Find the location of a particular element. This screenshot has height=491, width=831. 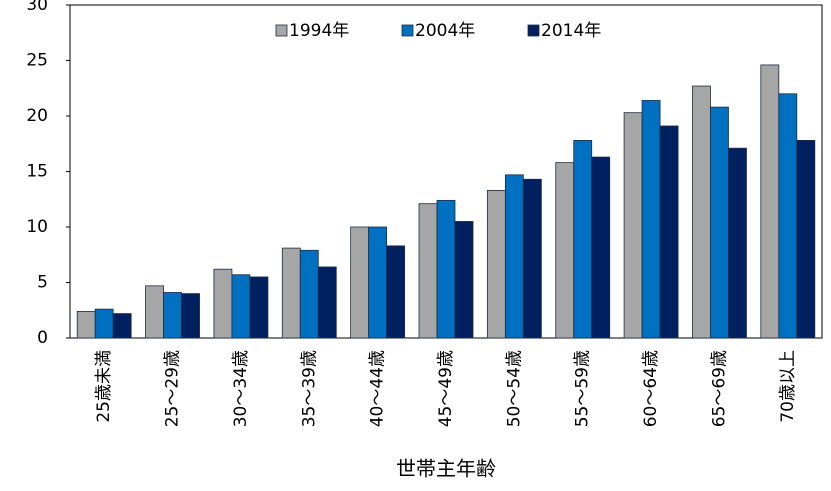

y-tick-label: 30 is located at coordinates (37, 7).